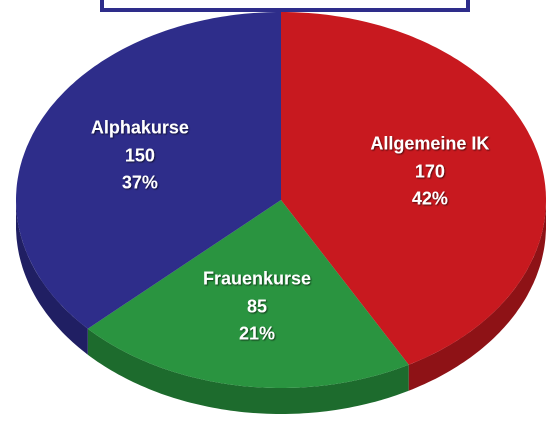 This screenshot has height=425, width=546. I want to click on slice-category-label: Alphakurse, so click(140, 127).